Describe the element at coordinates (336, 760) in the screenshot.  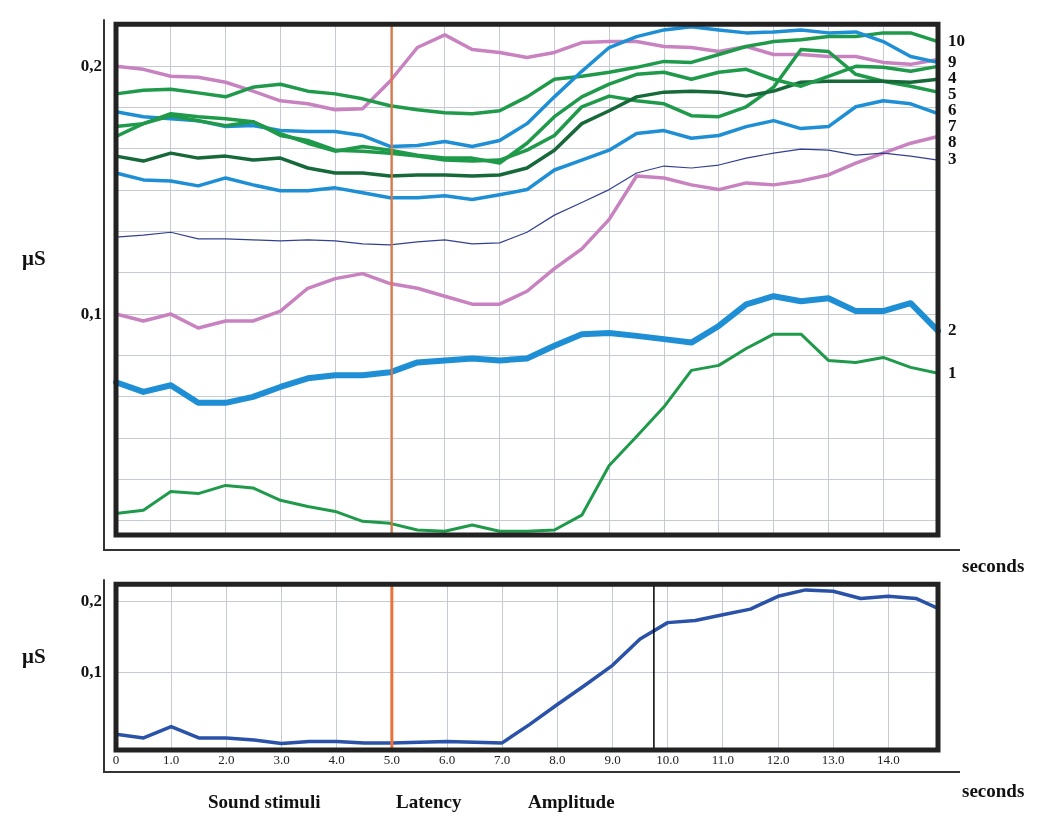
I see `x-tick-label: 4.0` at that location.